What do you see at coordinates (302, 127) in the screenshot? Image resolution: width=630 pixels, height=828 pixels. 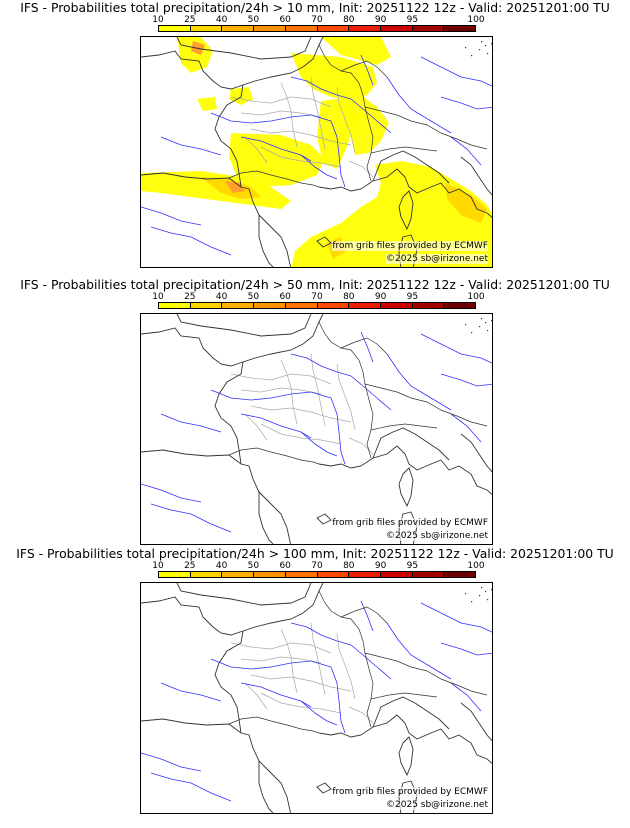 I see `department-boundaries` at bounding box center [302, 127].